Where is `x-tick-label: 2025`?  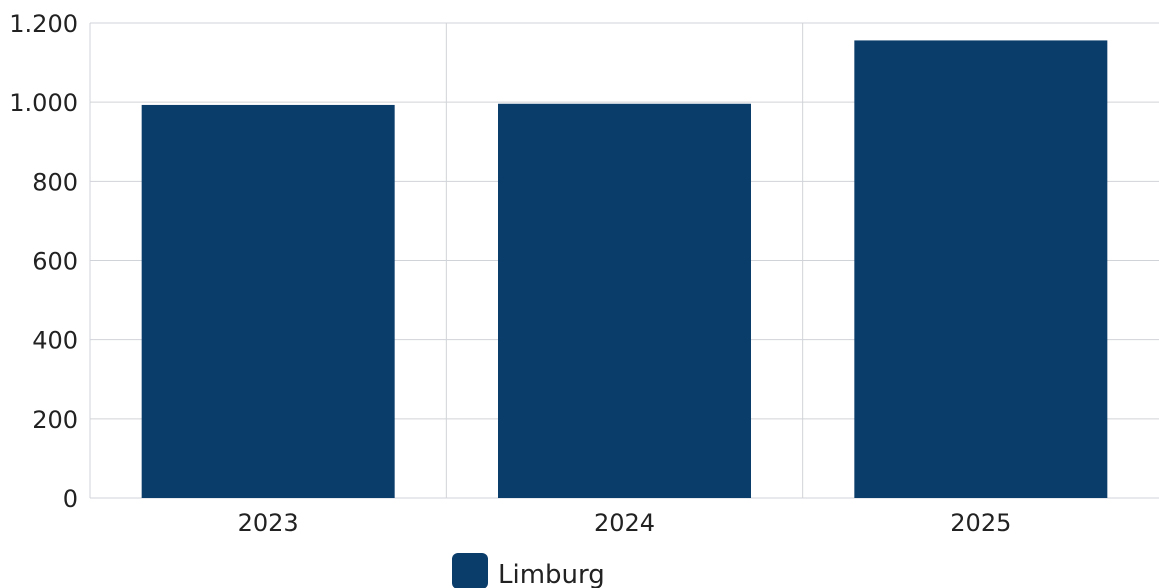
x-tick-label: 2025 is located at coordinates (980, 523).